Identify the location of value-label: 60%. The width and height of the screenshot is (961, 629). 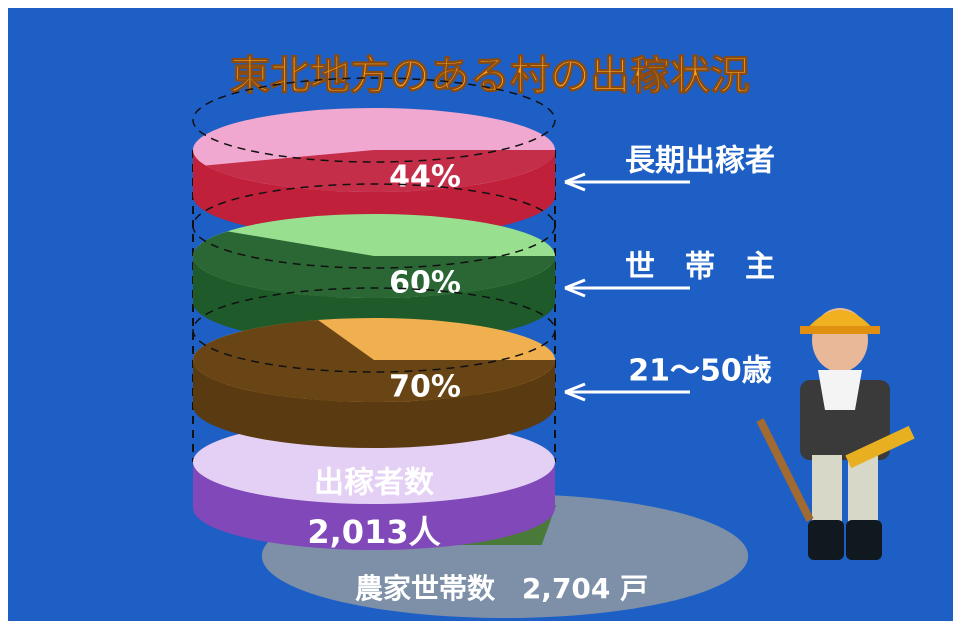
(425, 283).